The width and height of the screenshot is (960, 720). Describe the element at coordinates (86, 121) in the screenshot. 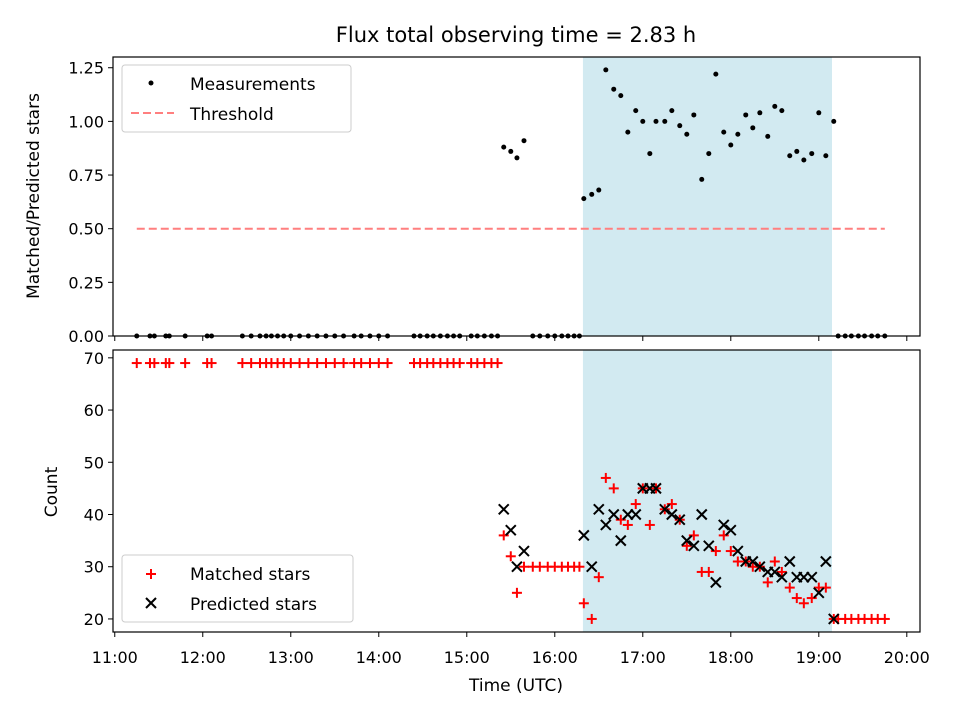

I see `ratio-y-tick-label: 1.00` at that location.